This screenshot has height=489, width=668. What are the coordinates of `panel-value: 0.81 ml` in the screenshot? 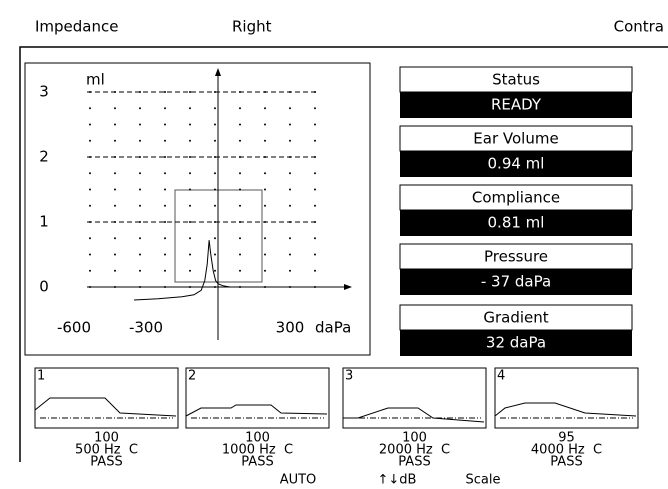 It's located at (516, 223).